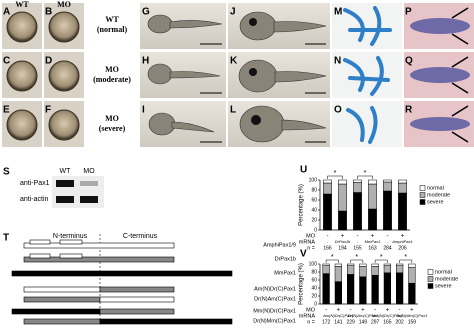 The height and width of the screenshot is (328, 474). I want to click on n-value: 284, so click(387, 248).